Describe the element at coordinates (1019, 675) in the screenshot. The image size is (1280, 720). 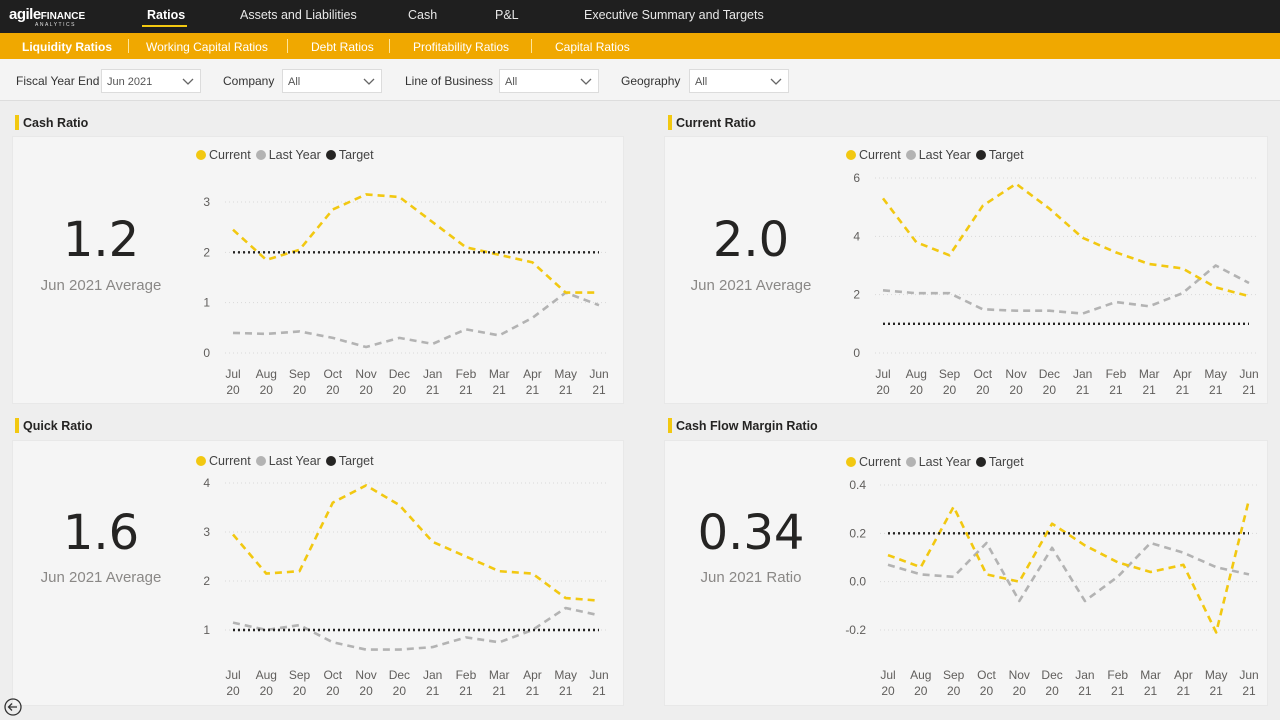
I see `x-tick-label: Nov` at that location.